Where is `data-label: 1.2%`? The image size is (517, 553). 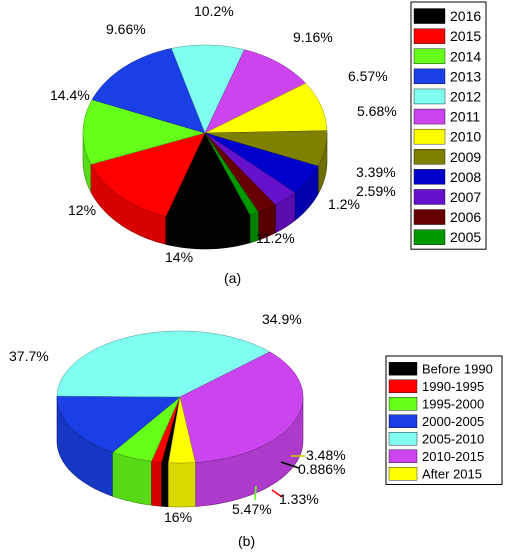 data-label: 1.2% is located at coordinates (344, 204).